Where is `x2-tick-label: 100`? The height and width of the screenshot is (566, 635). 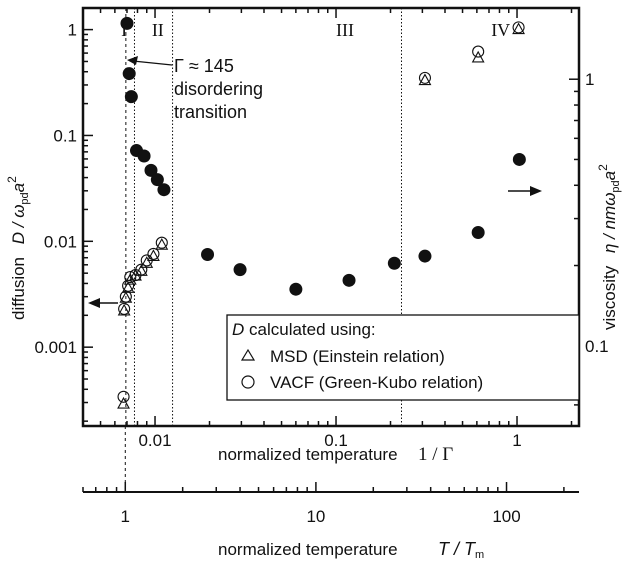 x2-tick-label: 100 is located at coordinates (506, 516).